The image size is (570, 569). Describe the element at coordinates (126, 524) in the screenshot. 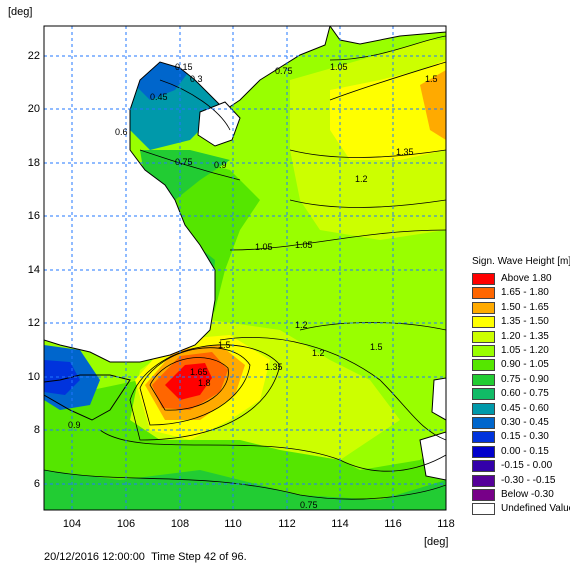

I see `x-tick: 106` at that location.